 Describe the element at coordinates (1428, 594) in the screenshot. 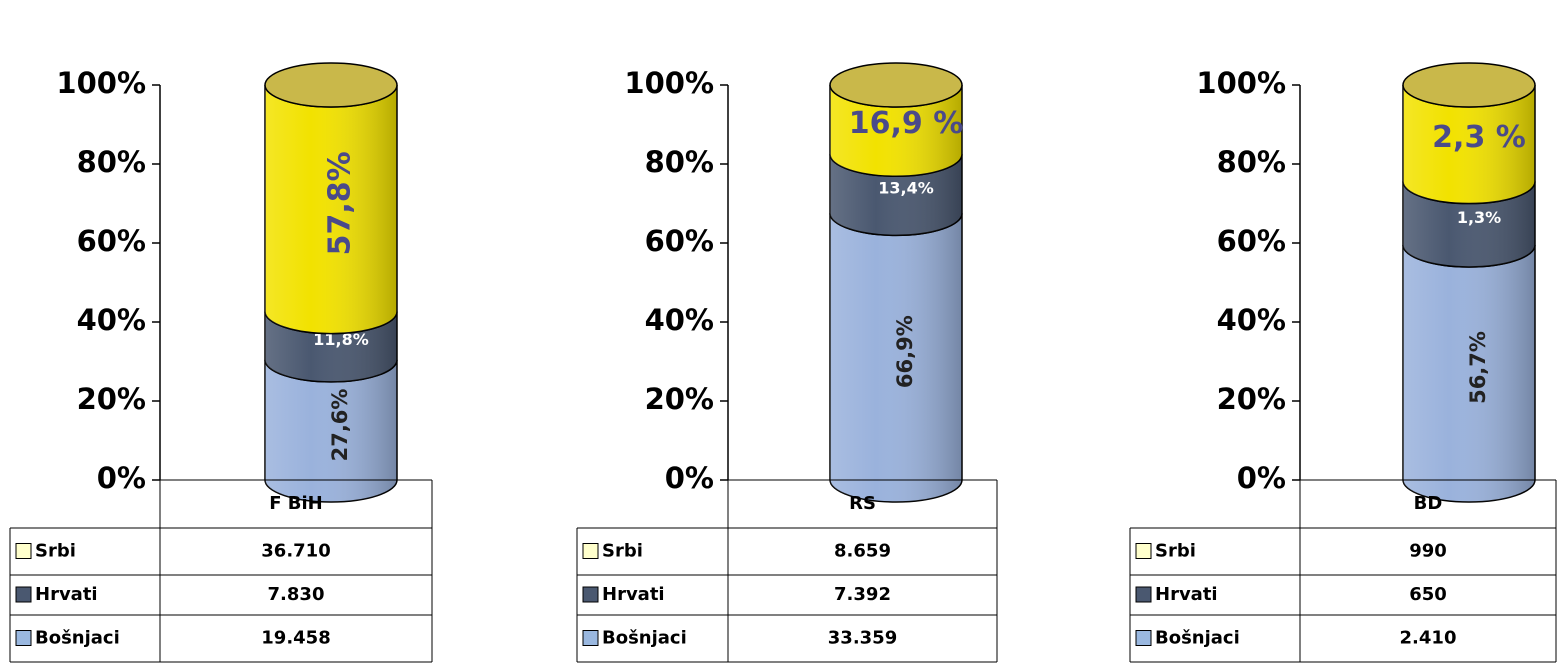

I see `table-value: 650` at that location.